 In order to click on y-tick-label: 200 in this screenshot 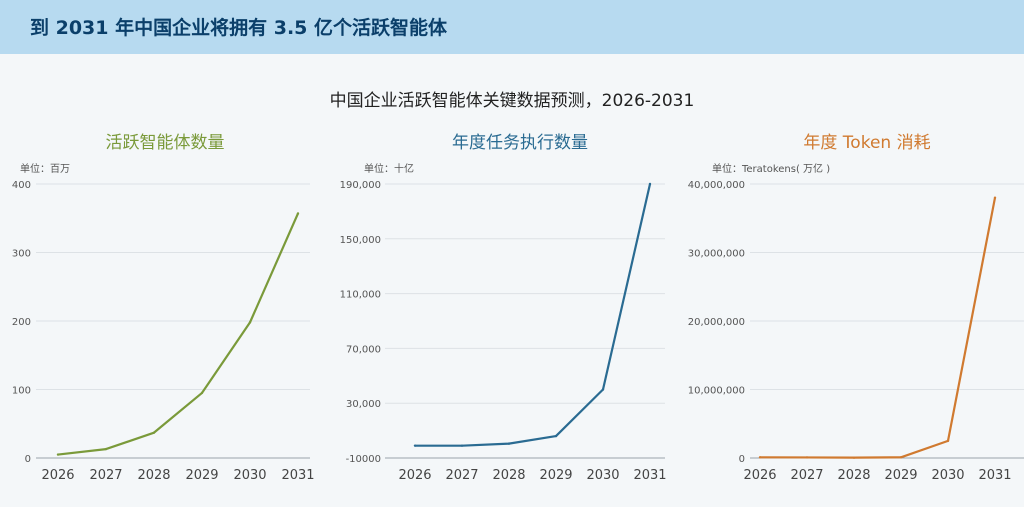, I will do `click(21, 322)`.